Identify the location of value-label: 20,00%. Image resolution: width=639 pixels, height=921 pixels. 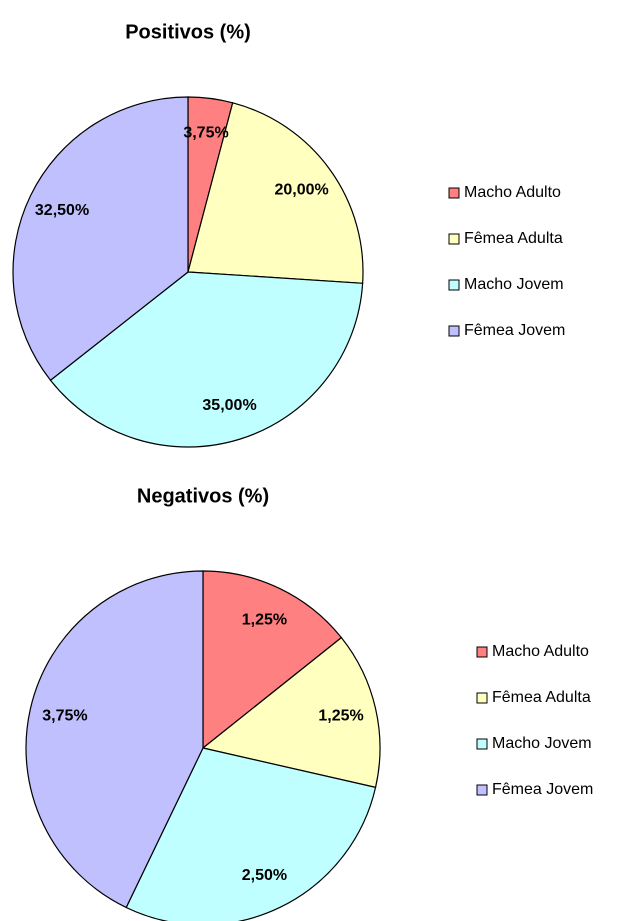
(301, 189).